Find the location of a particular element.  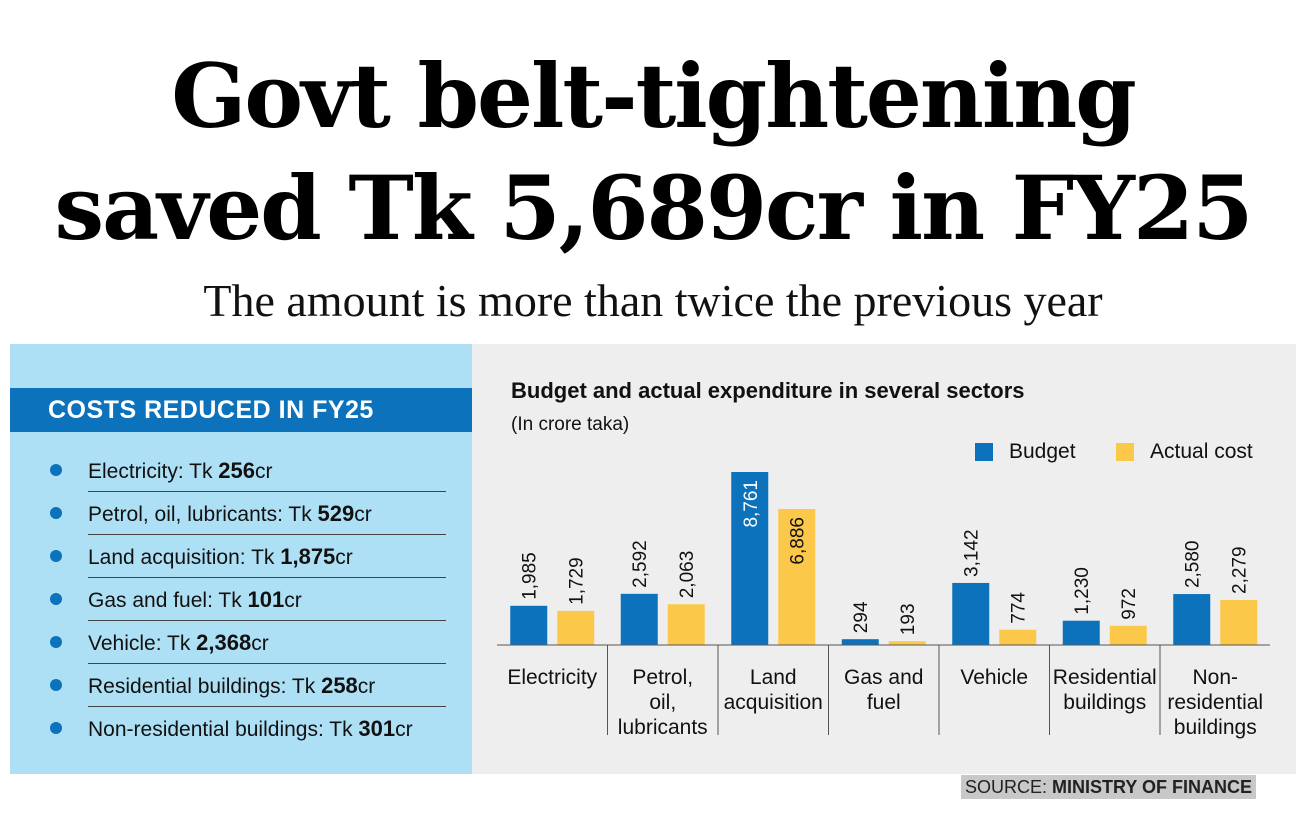

cost-item-label: Petrol, oil, lubricants: Tk is located at coordinates (203, 514).